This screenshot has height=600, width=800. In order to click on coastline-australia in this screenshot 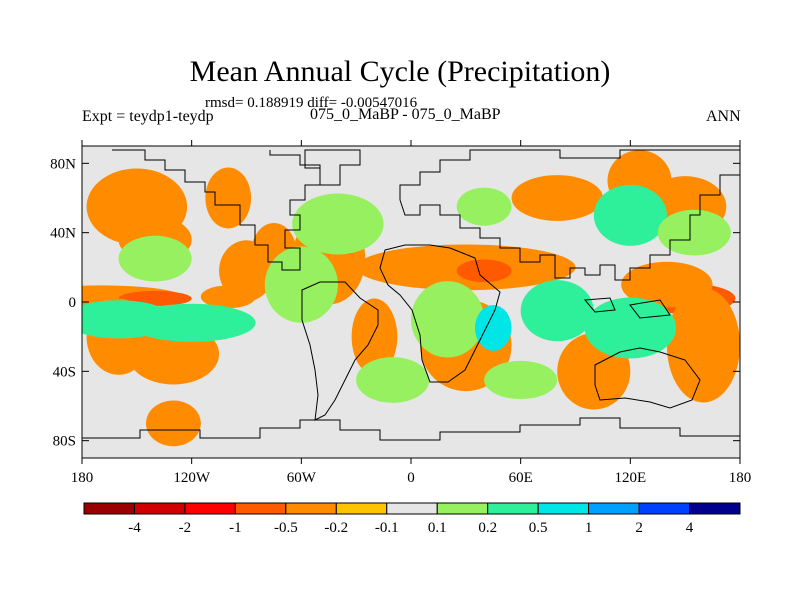, I will do `click(647, 378)`.